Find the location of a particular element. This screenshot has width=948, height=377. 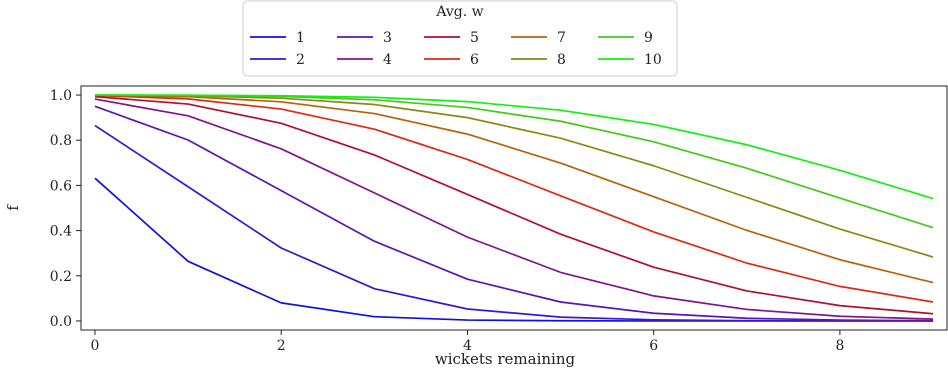

legend-label-10: 10 is located at coordinates (653, 60).